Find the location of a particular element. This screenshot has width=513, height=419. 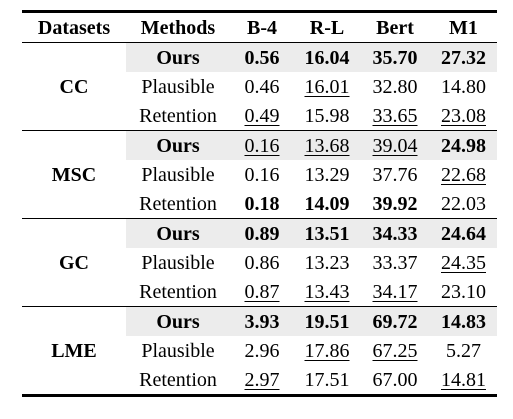

metric-value: 13.43 is located at coordinates (327, 291).